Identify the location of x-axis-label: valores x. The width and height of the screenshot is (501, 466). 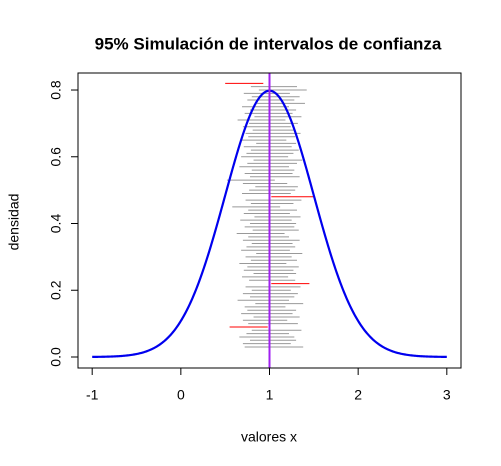
(269, 437).